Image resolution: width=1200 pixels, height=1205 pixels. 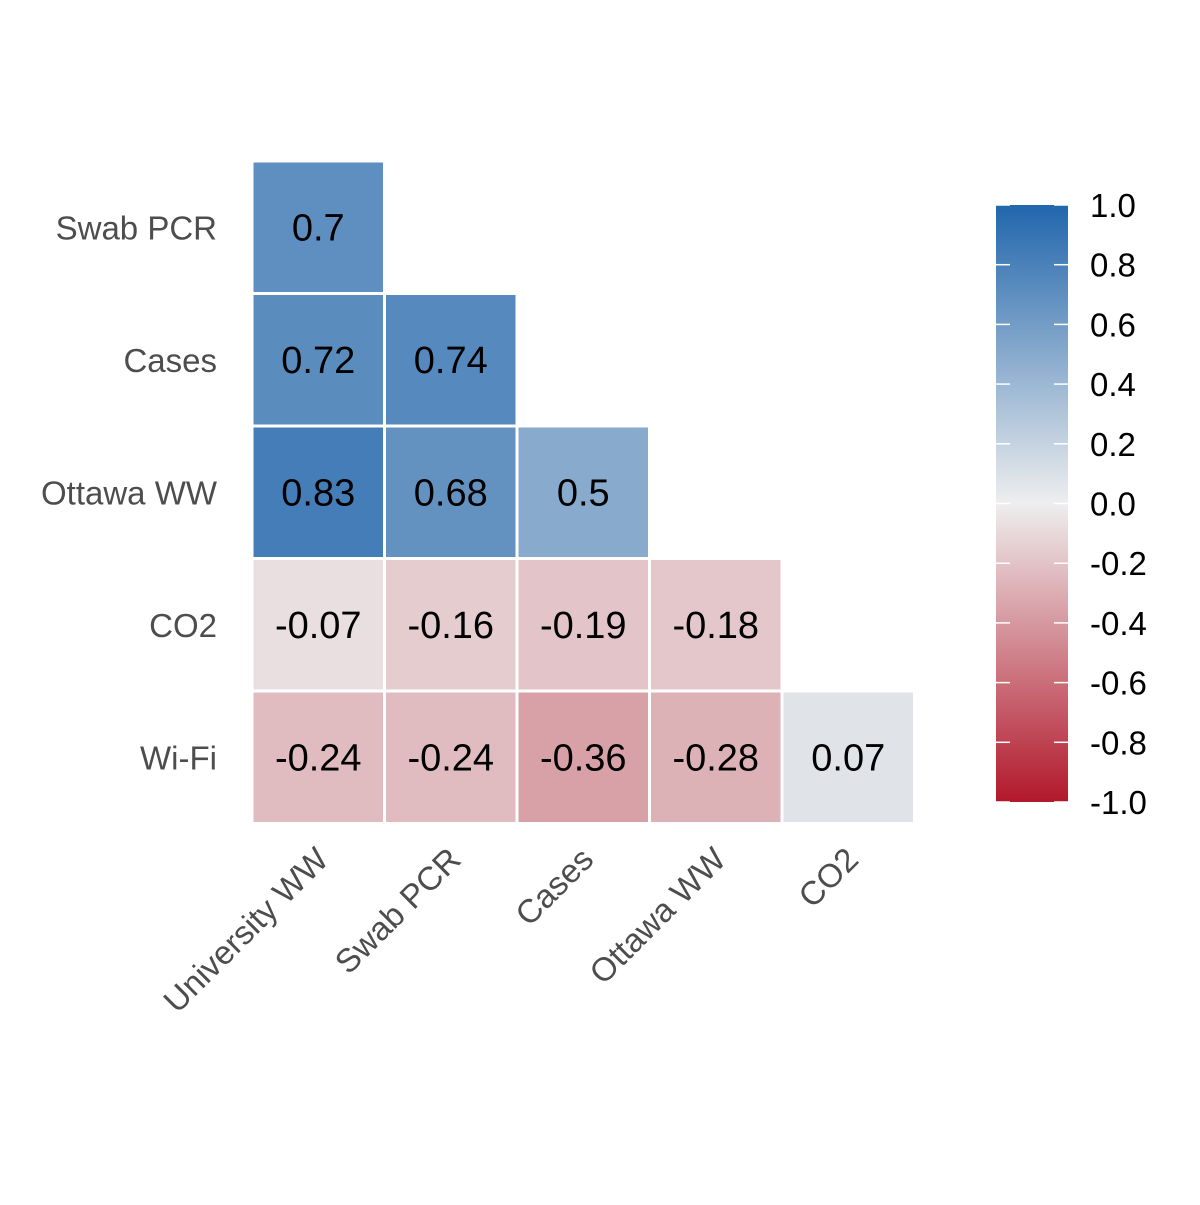 I want to click on heatmap-cell-swab-pcr-ottawa-ww, so click(x=451, y=492).